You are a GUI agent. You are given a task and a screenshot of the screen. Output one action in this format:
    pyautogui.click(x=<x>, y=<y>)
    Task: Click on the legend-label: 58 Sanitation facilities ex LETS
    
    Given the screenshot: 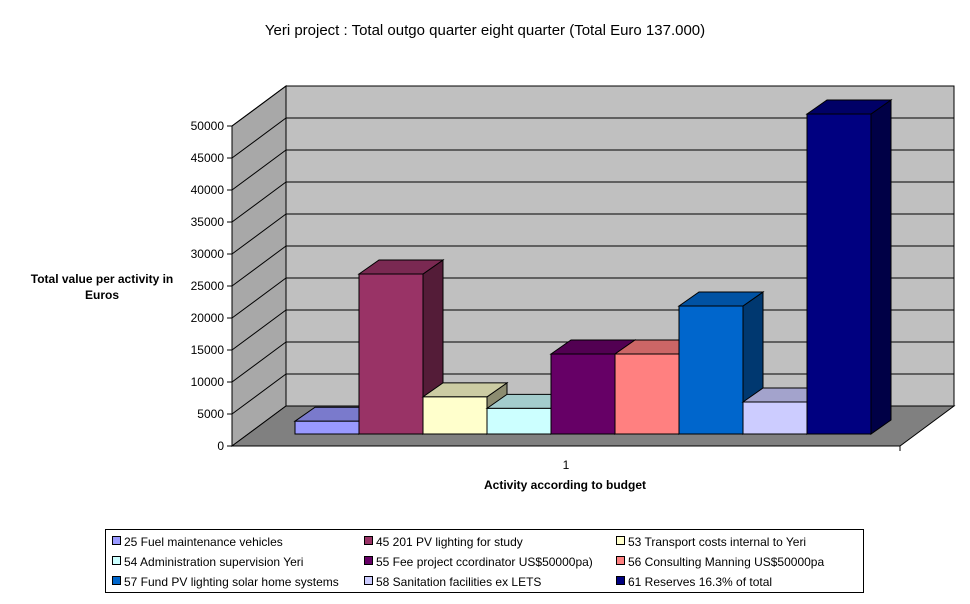 What is the action you would take?
    pyautogui.click(x=459, y=581)
    